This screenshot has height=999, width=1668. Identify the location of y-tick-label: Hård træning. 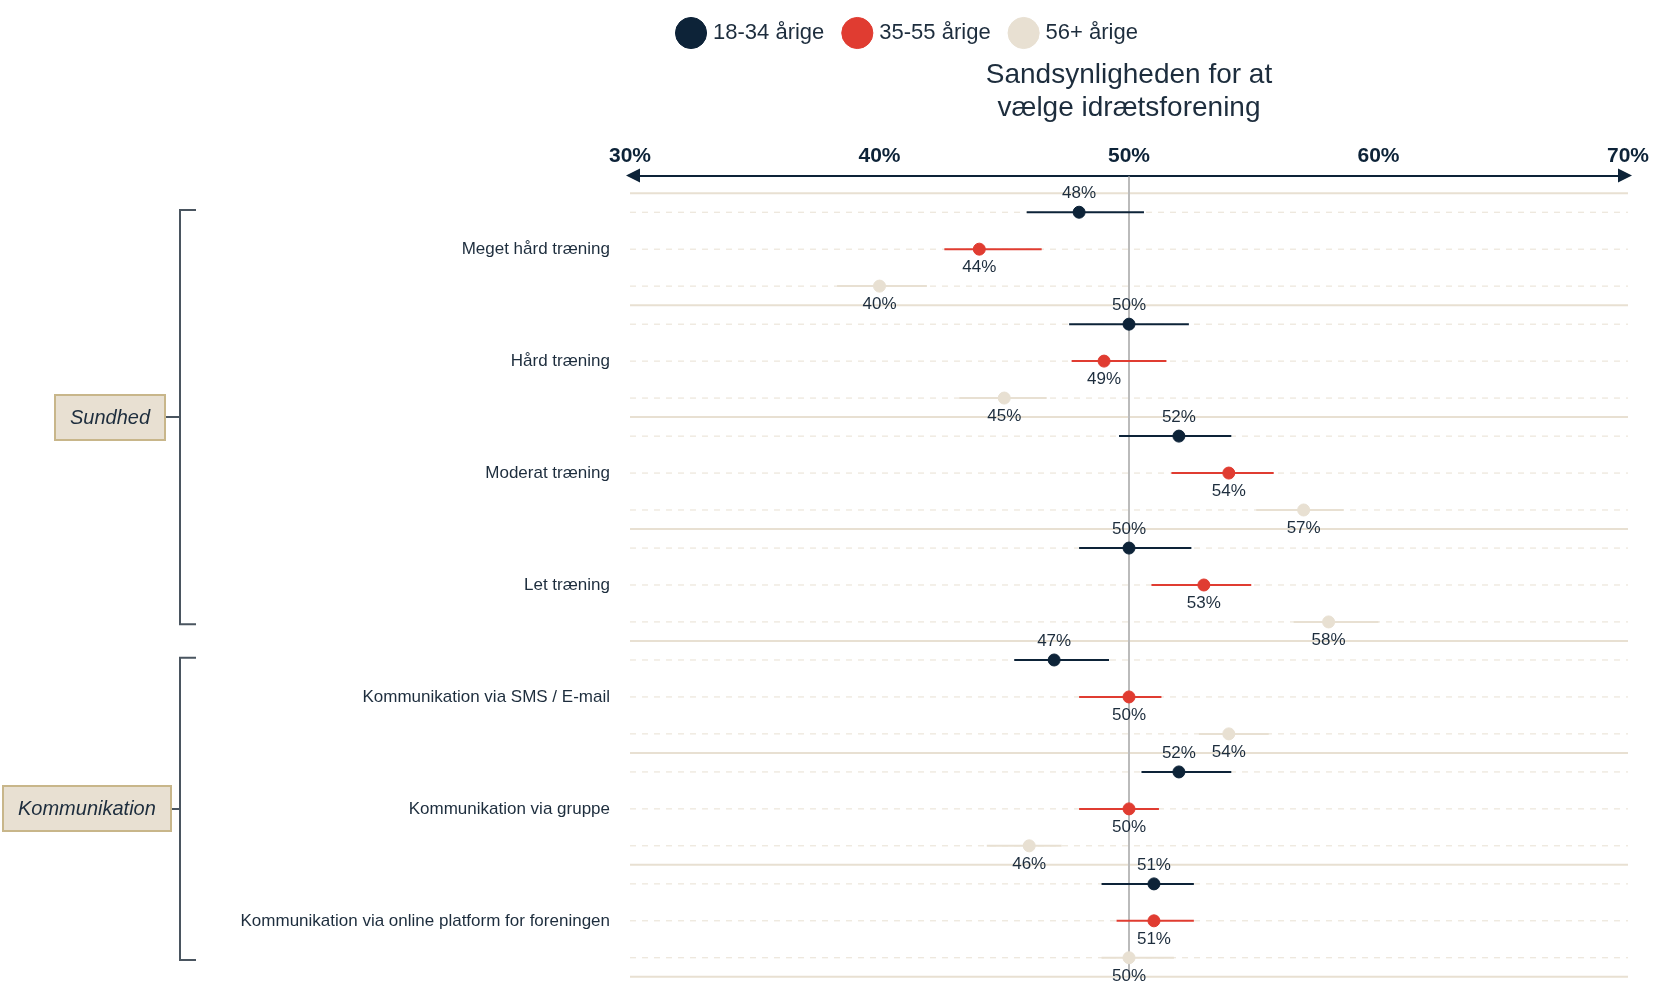
(560, 360).